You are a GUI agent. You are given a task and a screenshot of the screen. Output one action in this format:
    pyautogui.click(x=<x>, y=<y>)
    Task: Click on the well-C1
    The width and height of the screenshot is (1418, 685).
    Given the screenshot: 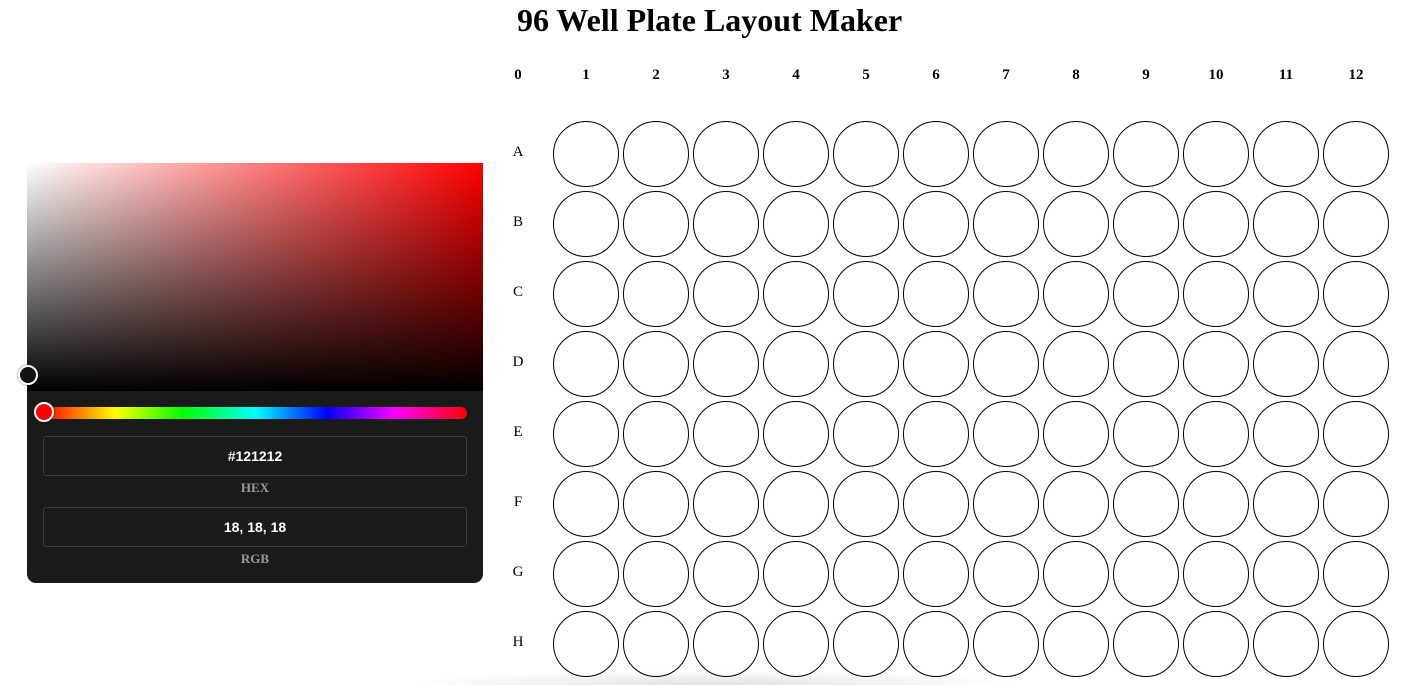 What is the action you would take?
    pyautogui.click(x=586, y=294)
    